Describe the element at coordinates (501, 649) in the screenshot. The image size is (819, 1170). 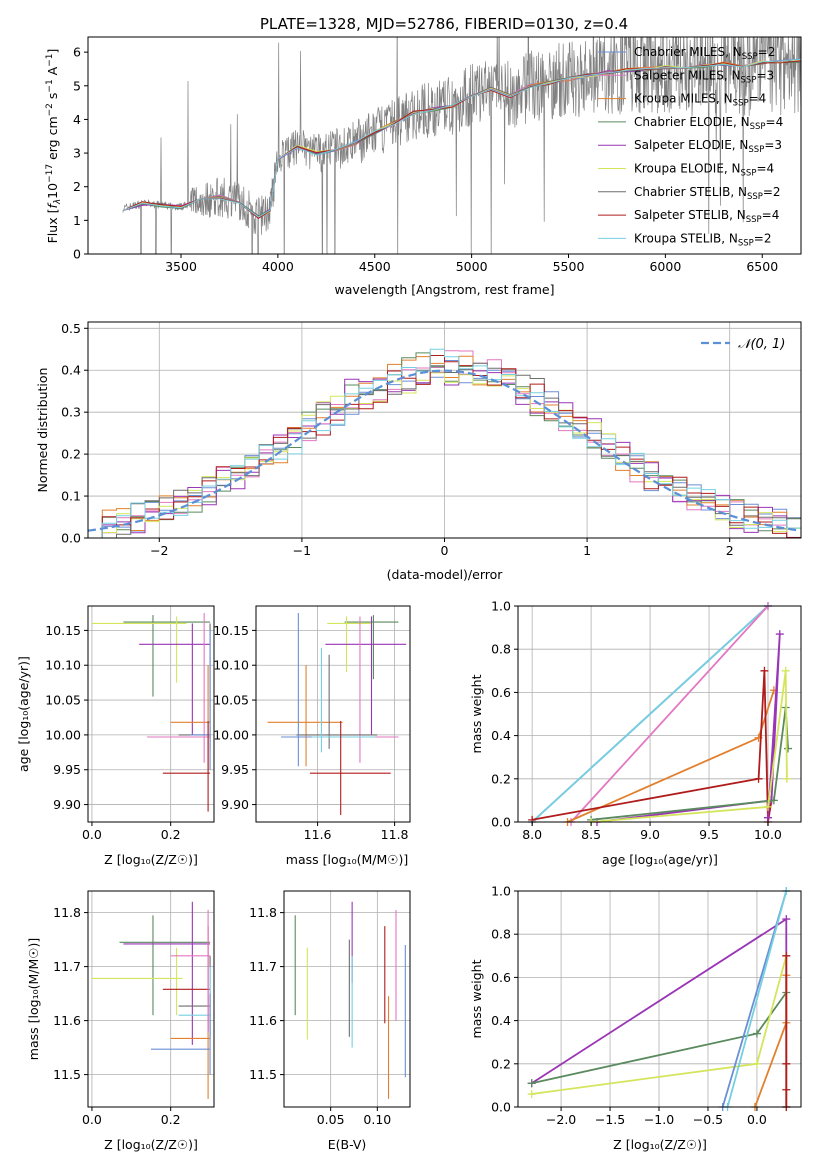
I see `y-tick-label: 0.8` at that location.